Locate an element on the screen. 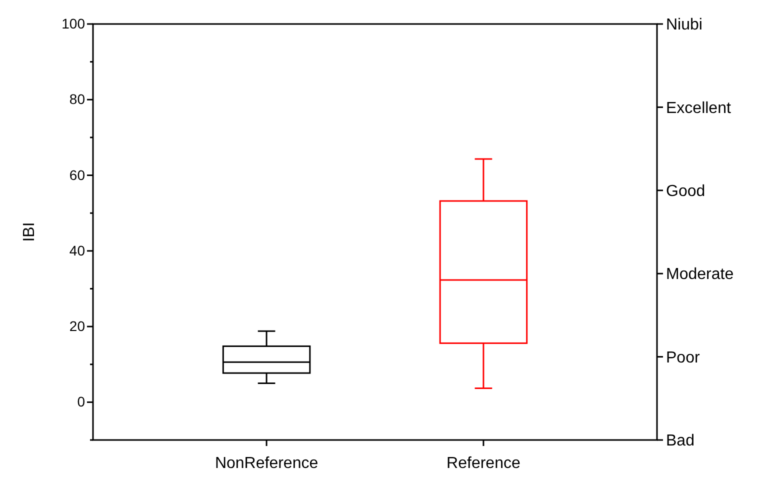 Image resolution: width=765 pixels, height=487 pixels. text: Good is located at coordinates (686, 191).